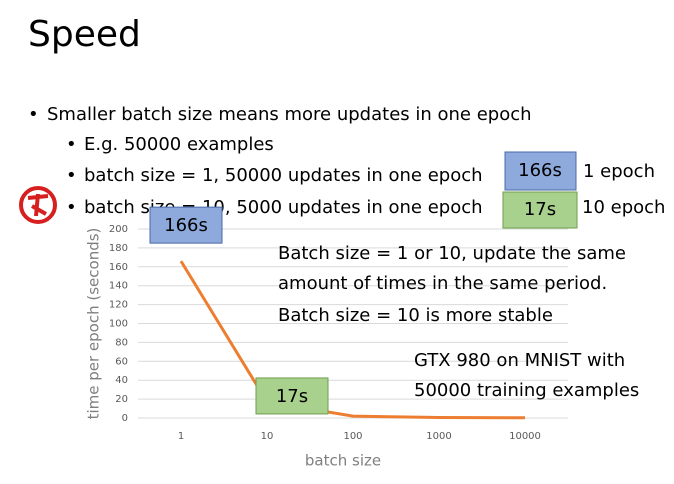 This screenshot has width=674, height=484. I want to click on value-label: 17s, so click(292, 396).